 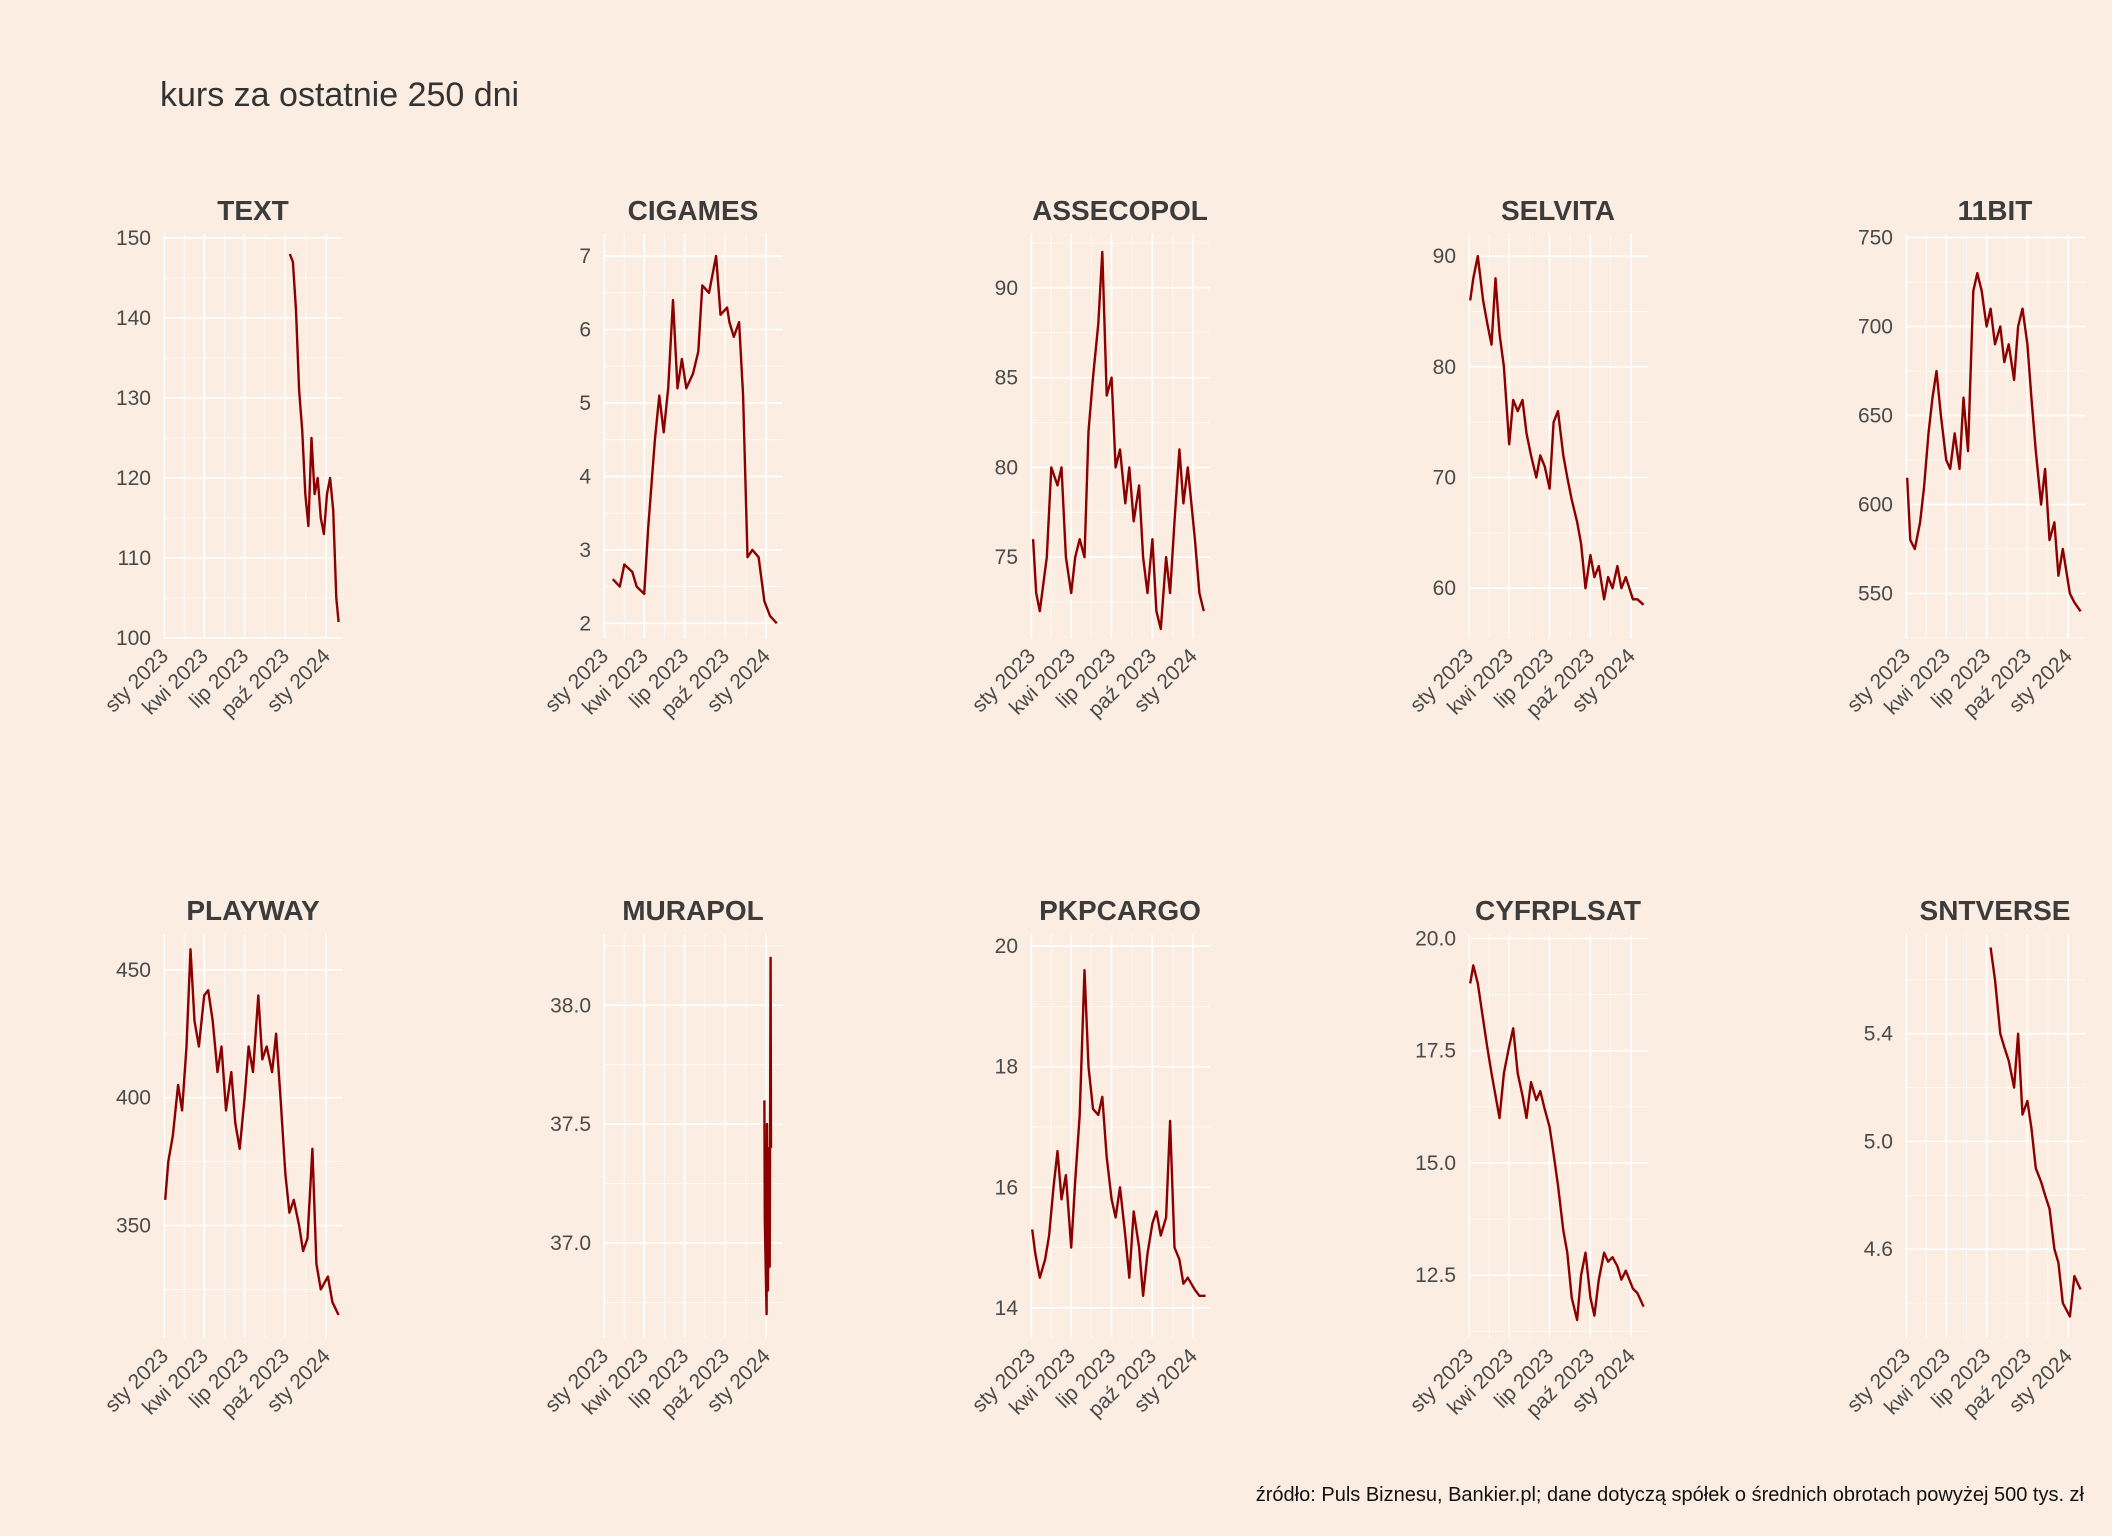 What do you see at coordinates (1995, 210) in the screenshot?
I see `facet-title: 11BIT` at bounding box center [1995, 210].